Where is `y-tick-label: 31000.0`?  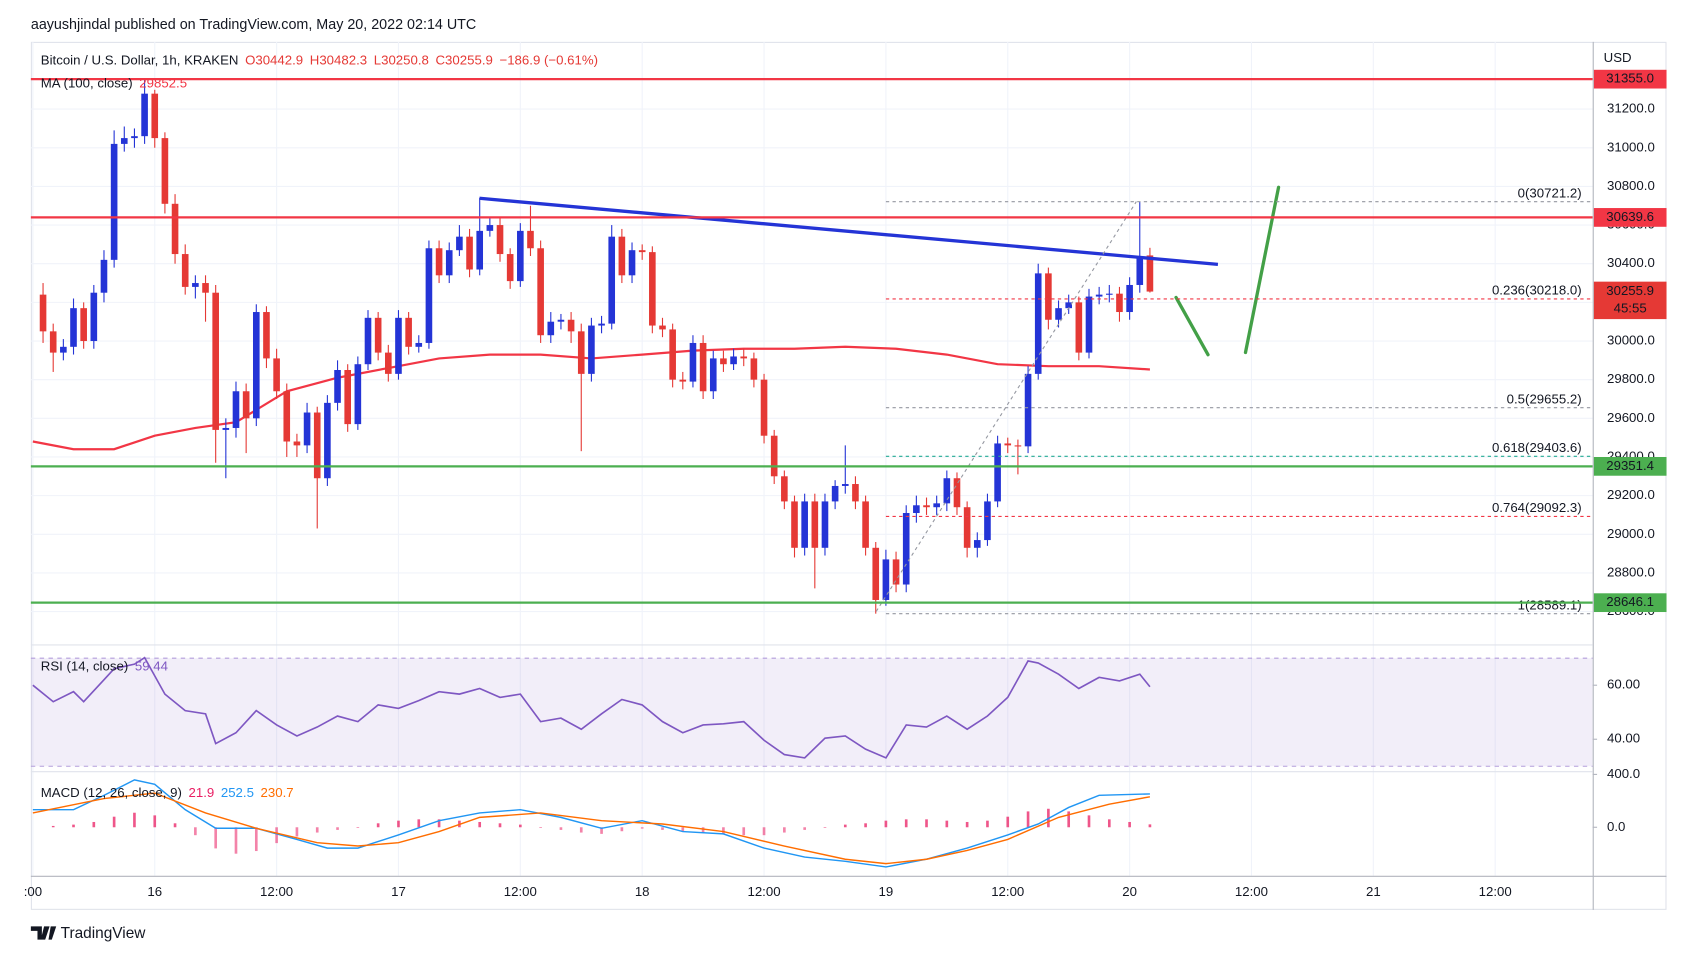
y-tick-label: 31000.0 is located at coordinates (1631, 146).